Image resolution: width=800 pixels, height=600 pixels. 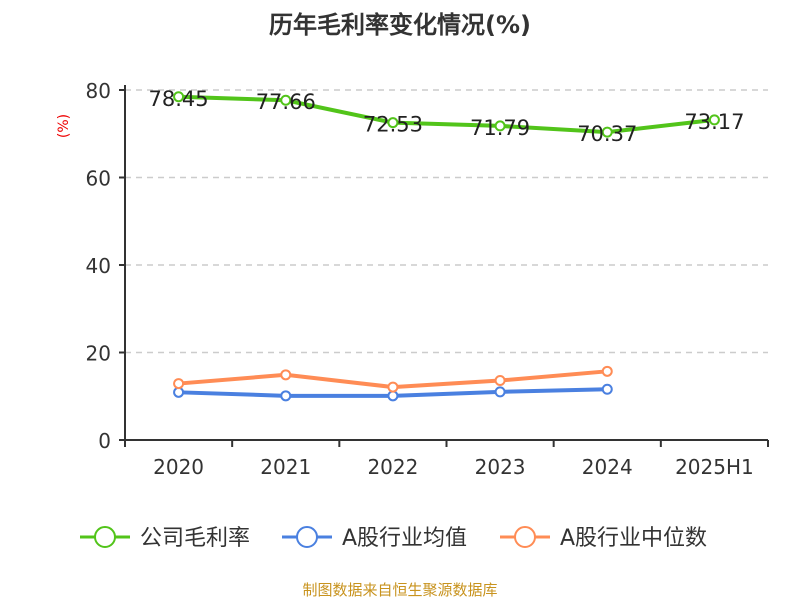 What do you see at coordinates (98, 179) in the screenshot?
I see `y-tick-label: 60` at bounding box center [98, 179].